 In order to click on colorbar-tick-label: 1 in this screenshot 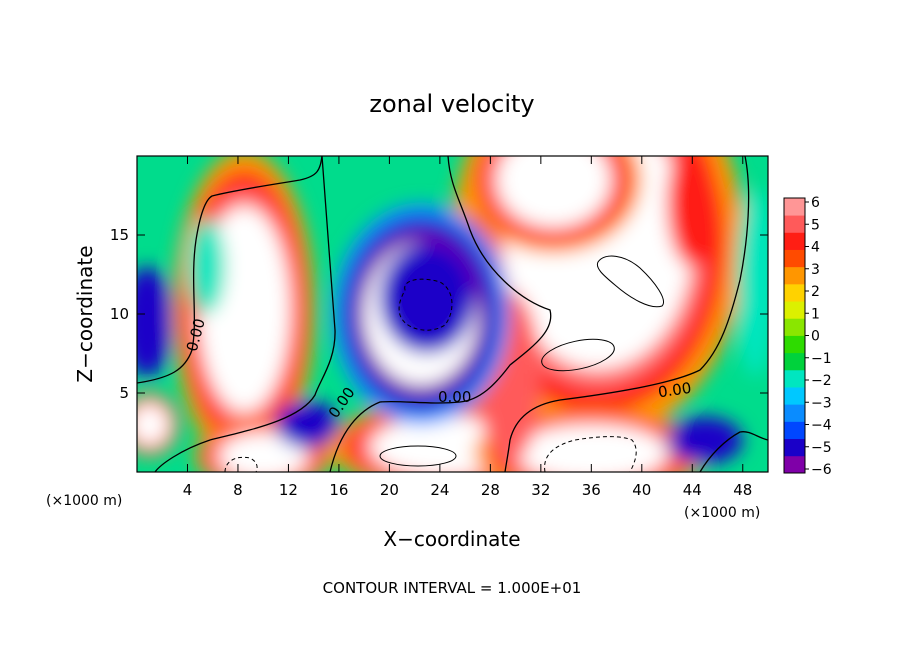, I will do `click(815, 314)`.